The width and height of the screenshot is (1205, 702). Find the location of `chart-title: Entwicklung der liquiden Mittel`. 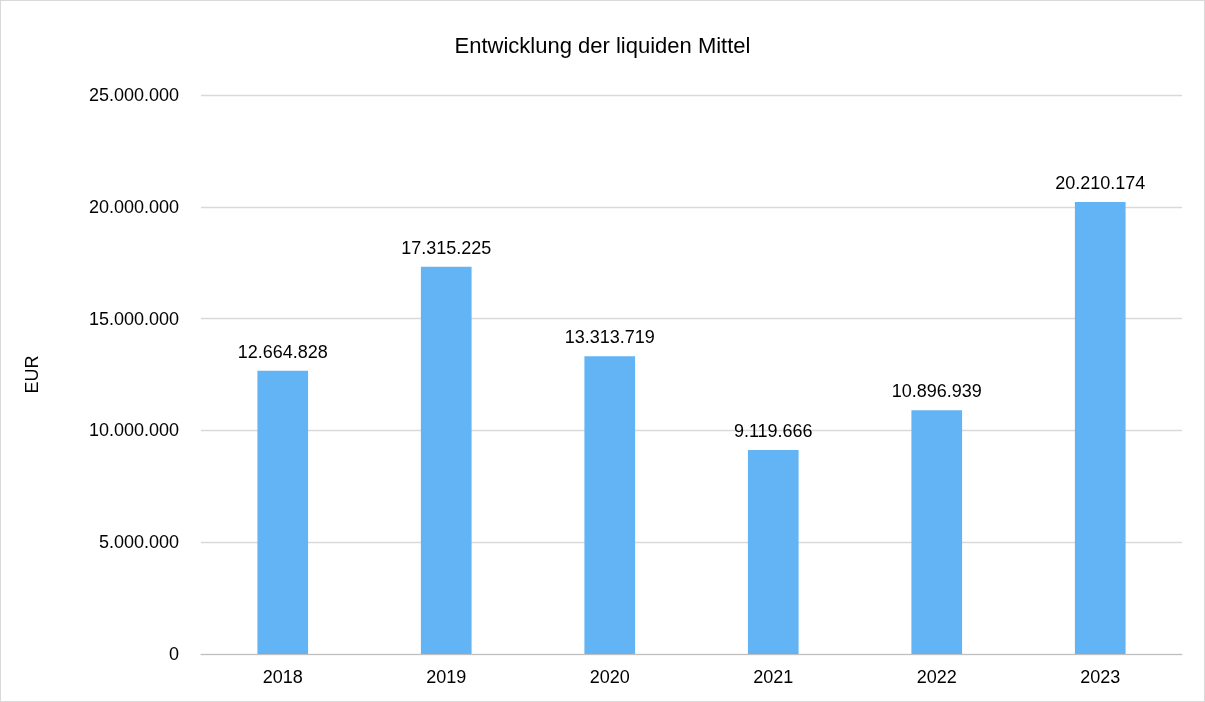

chart-title: Entwicklung der liquiden Mittel is located at coordinates (602, 45).